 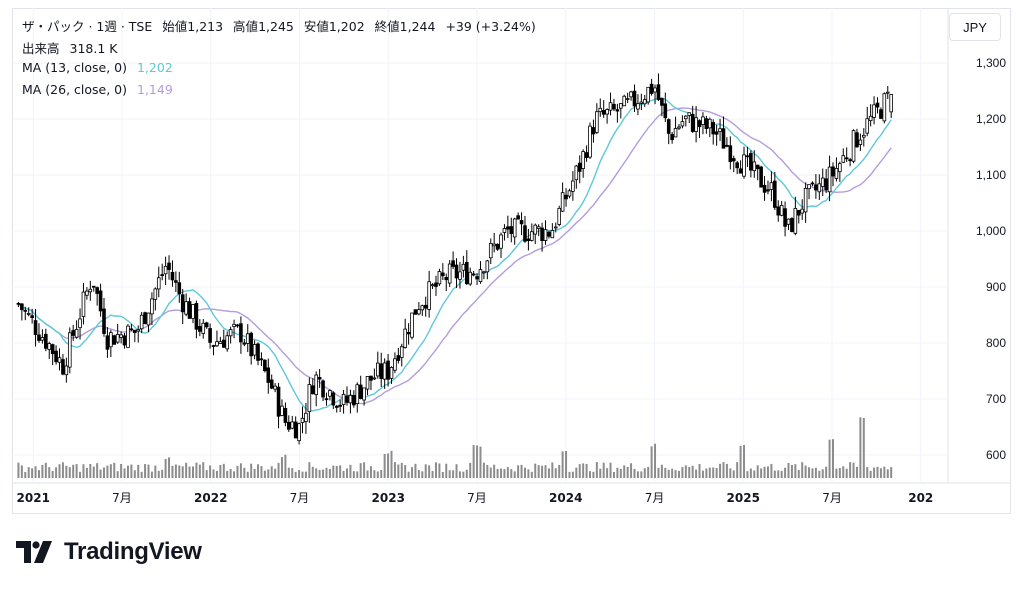 I want to click on x-tick-label: 7月, so click(x=477, y=498).